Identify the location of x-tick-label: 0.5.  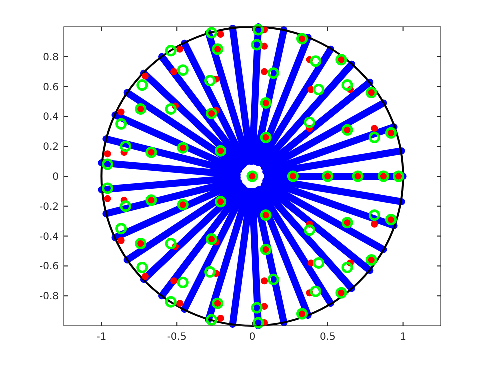
(328, 337).